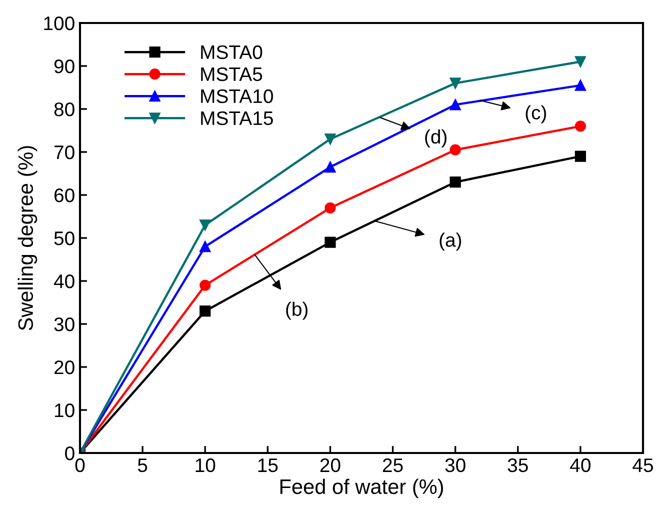 The image size is (657, 514). I want to click on y-tick-label: 90, so click(64, 66).